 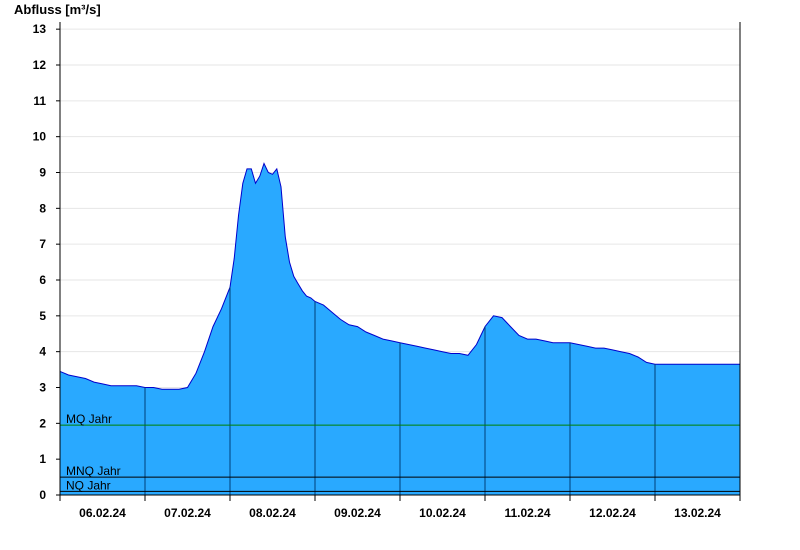 What do you see at coordinates (42, 316) in the screenshot?
I see `y-tick-label: 5` at bounding box center [42, 316].